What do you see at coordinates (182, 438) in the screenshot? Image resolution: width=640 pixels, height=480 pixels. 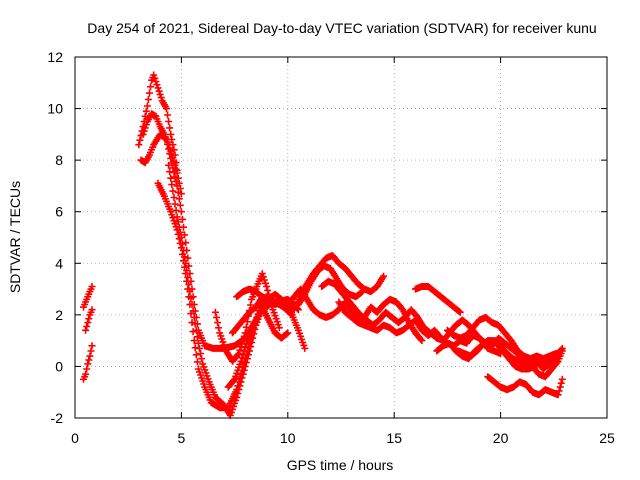 I see `x-tick-label: 5` at bounding box center [182, 438].